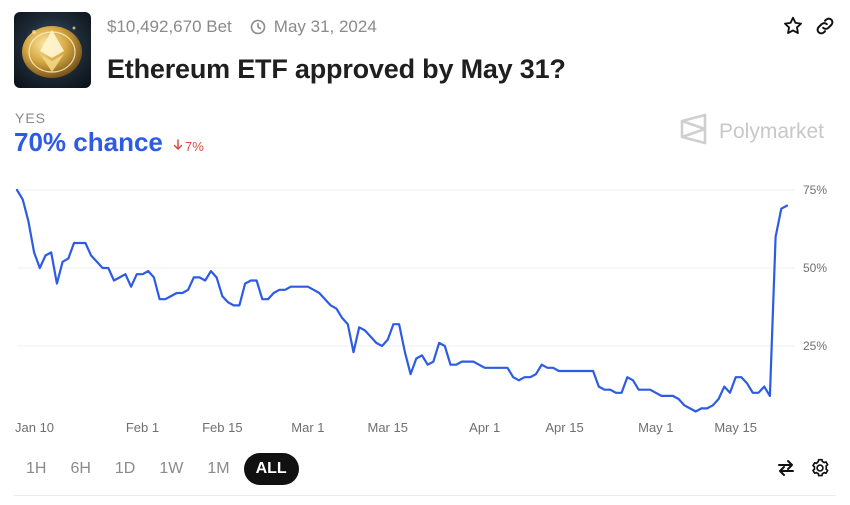 The height and width of the screenshot is (505, 850). What do you see at coordinates (786, 468) in the screenshot?
I see `swap-icon` at bounding box center [786, 468].